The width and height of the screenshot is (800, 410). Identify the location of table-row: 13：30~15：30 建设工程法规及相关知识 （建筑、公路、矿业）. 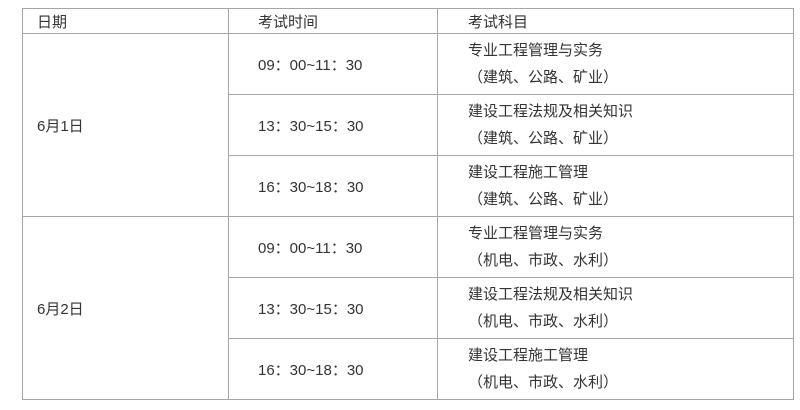
(408, 125).